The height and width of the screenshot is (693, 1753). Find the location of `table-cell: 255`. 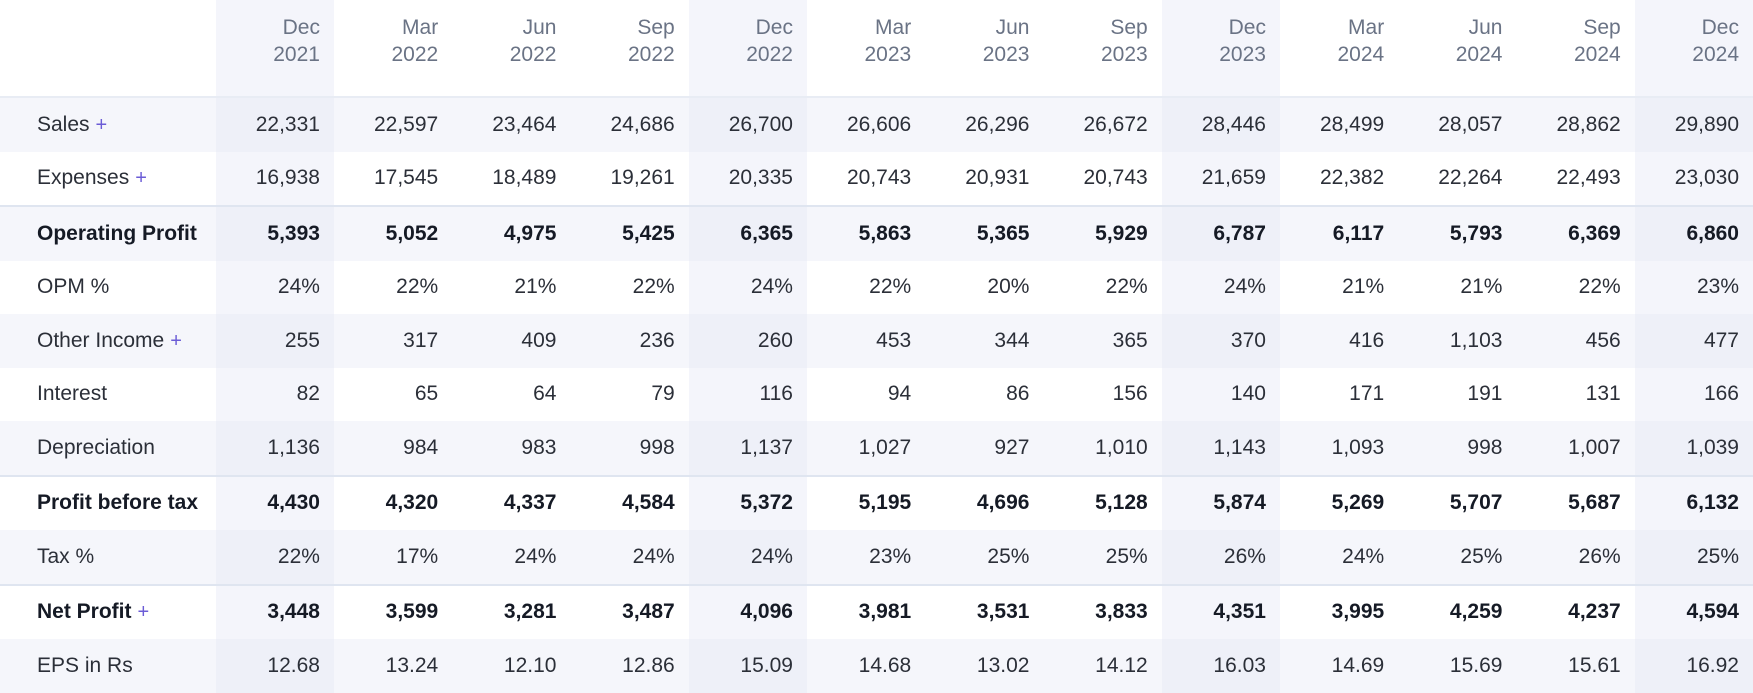

table-cell: 255 is located at coordinates (274, 341).